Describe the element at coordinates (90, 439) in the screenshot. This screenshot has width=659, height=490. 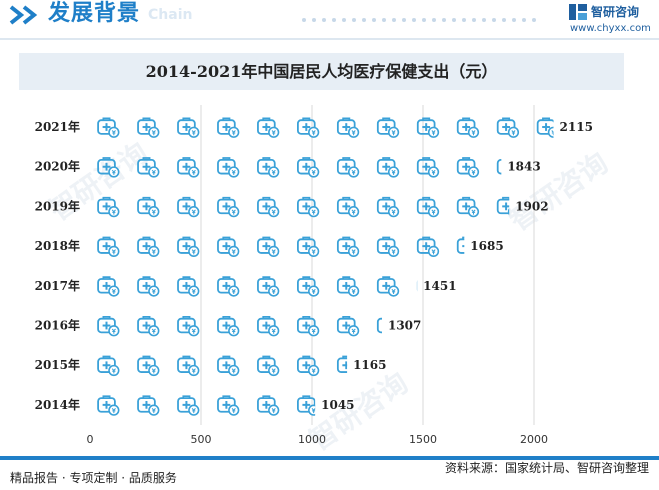
I see `x-tick-label: 0` at that location.